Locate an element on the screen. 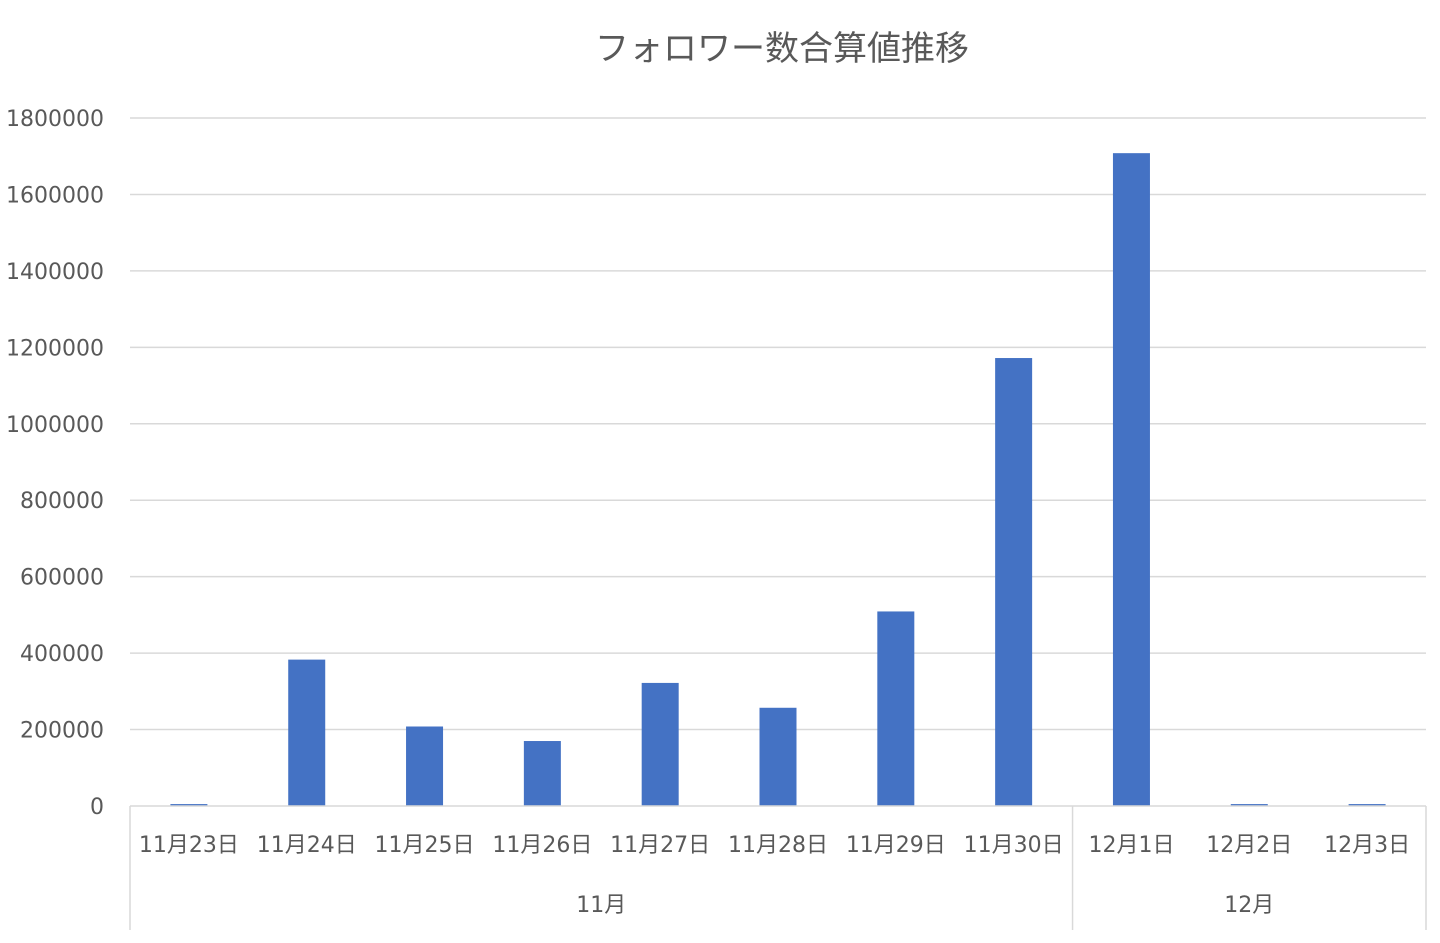 This screenshot has height=943, width=1440. x-tick-label-0: 11月23日 is located at coordinates (189, 845).